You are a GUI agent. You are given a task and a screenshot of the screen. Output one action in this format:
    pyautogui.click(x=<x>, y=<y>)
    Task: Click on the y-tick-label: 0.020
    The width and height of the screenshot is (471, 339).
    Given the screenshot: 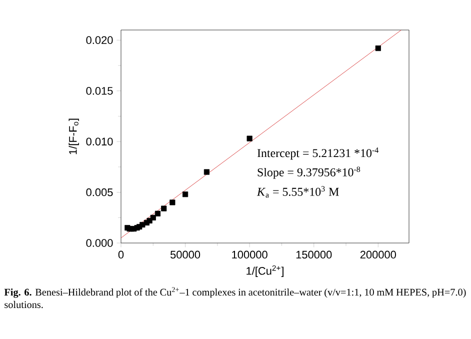 What is the action you would take?
    pyautogui.click(x=99, y=40)
    